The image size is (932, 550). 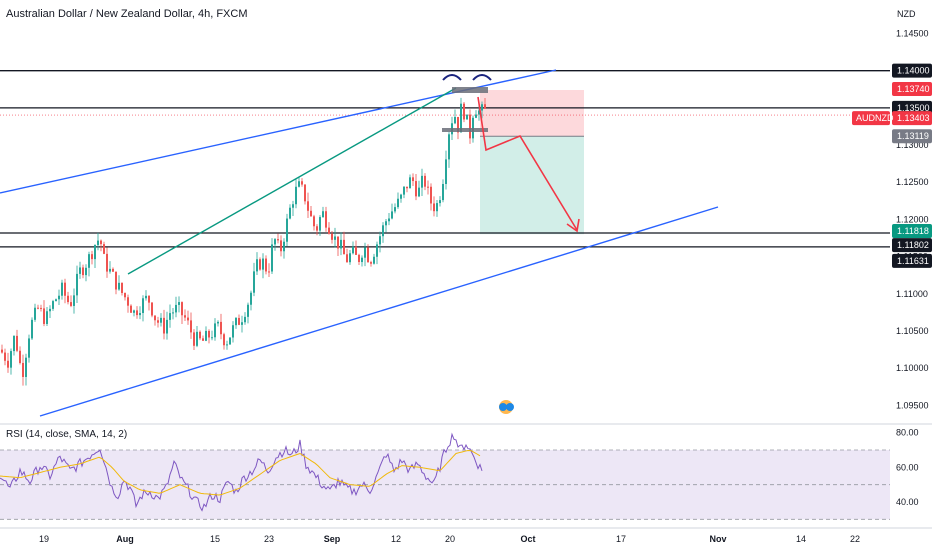 What do you see at coordinates (573, 225) in the screenshot?
I see `arrow-head` at bounding box center [573, 225].